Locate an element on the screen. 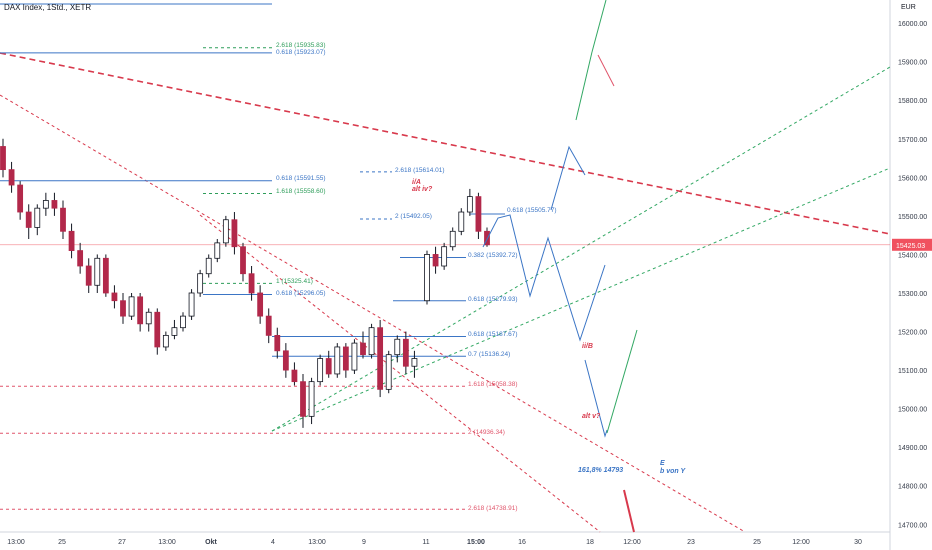 Image resolution: width=932 pixels, height=550 pixels. projection-path-red is located at coordinates (606, 70).